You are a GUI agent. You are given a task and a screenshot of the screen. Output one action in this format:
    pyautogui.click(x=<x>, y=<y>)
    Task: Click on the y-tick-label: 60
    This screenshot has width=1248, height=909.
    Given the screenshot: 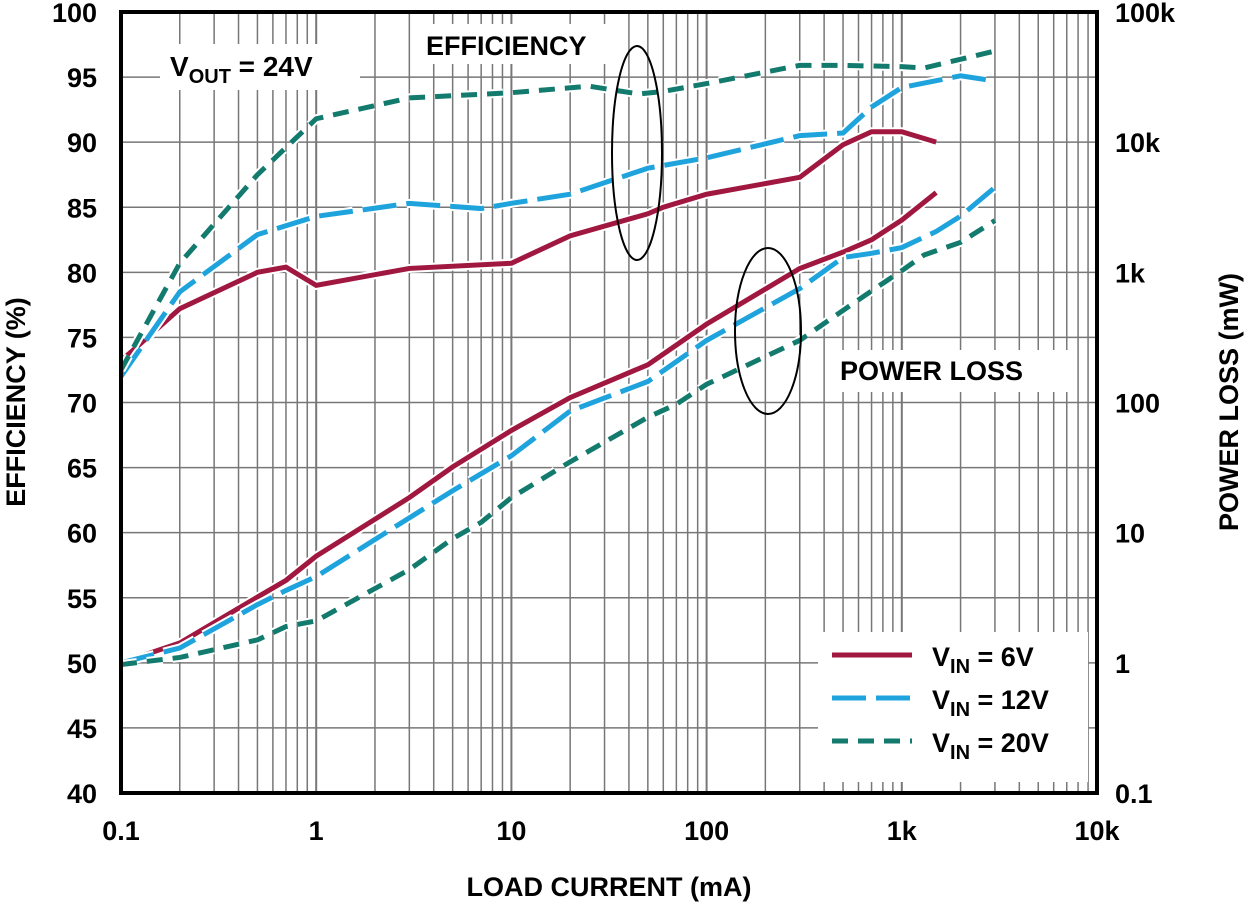 What is the action you would take?
    pyautogui.click(x=82, y=534)
    